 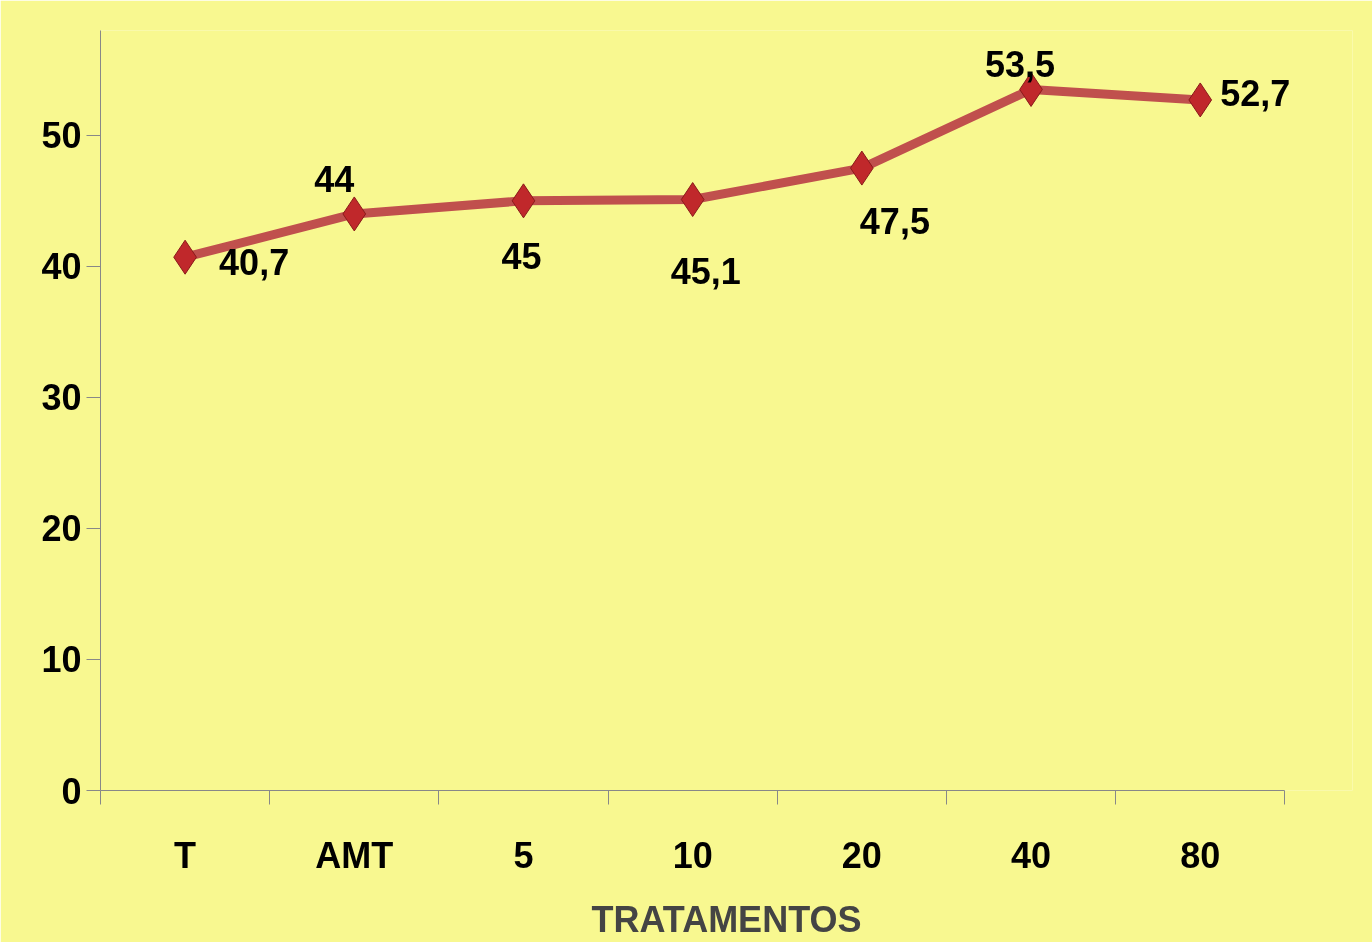 I want to click on data-label: 45, so click(x=521, y=256).